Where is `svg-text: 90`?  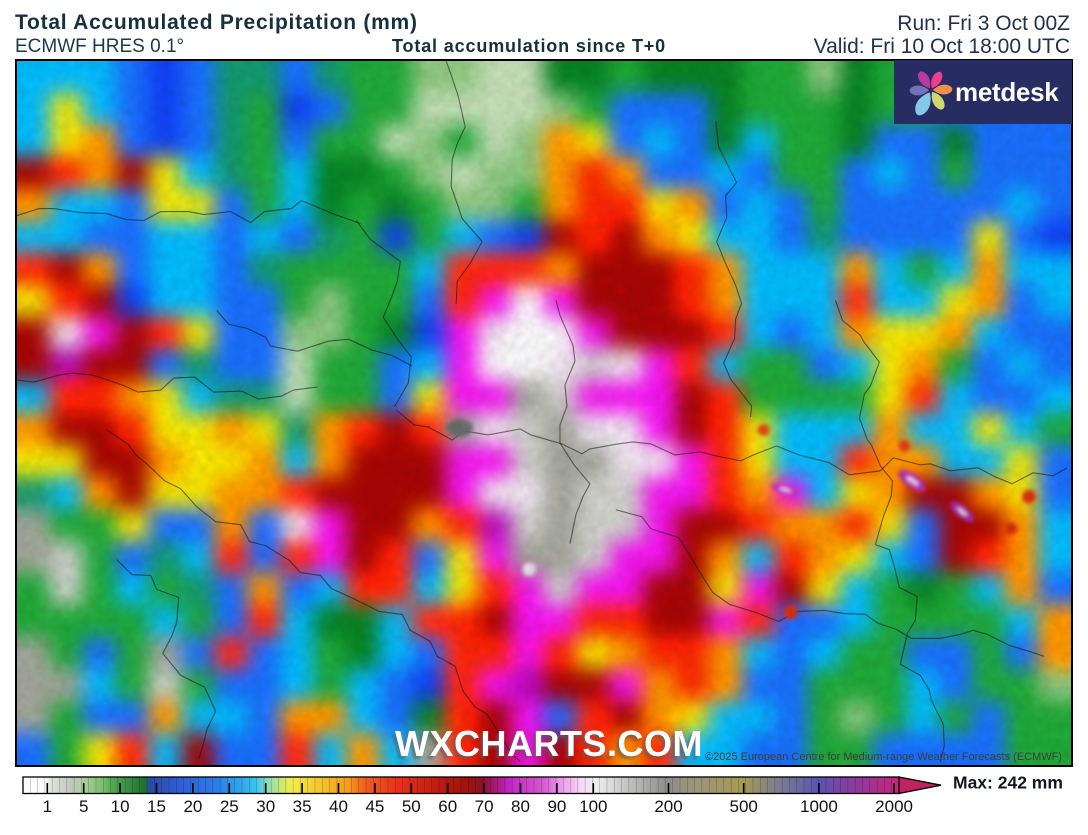
svg-text: 90 is located at coordinates (556, 806).